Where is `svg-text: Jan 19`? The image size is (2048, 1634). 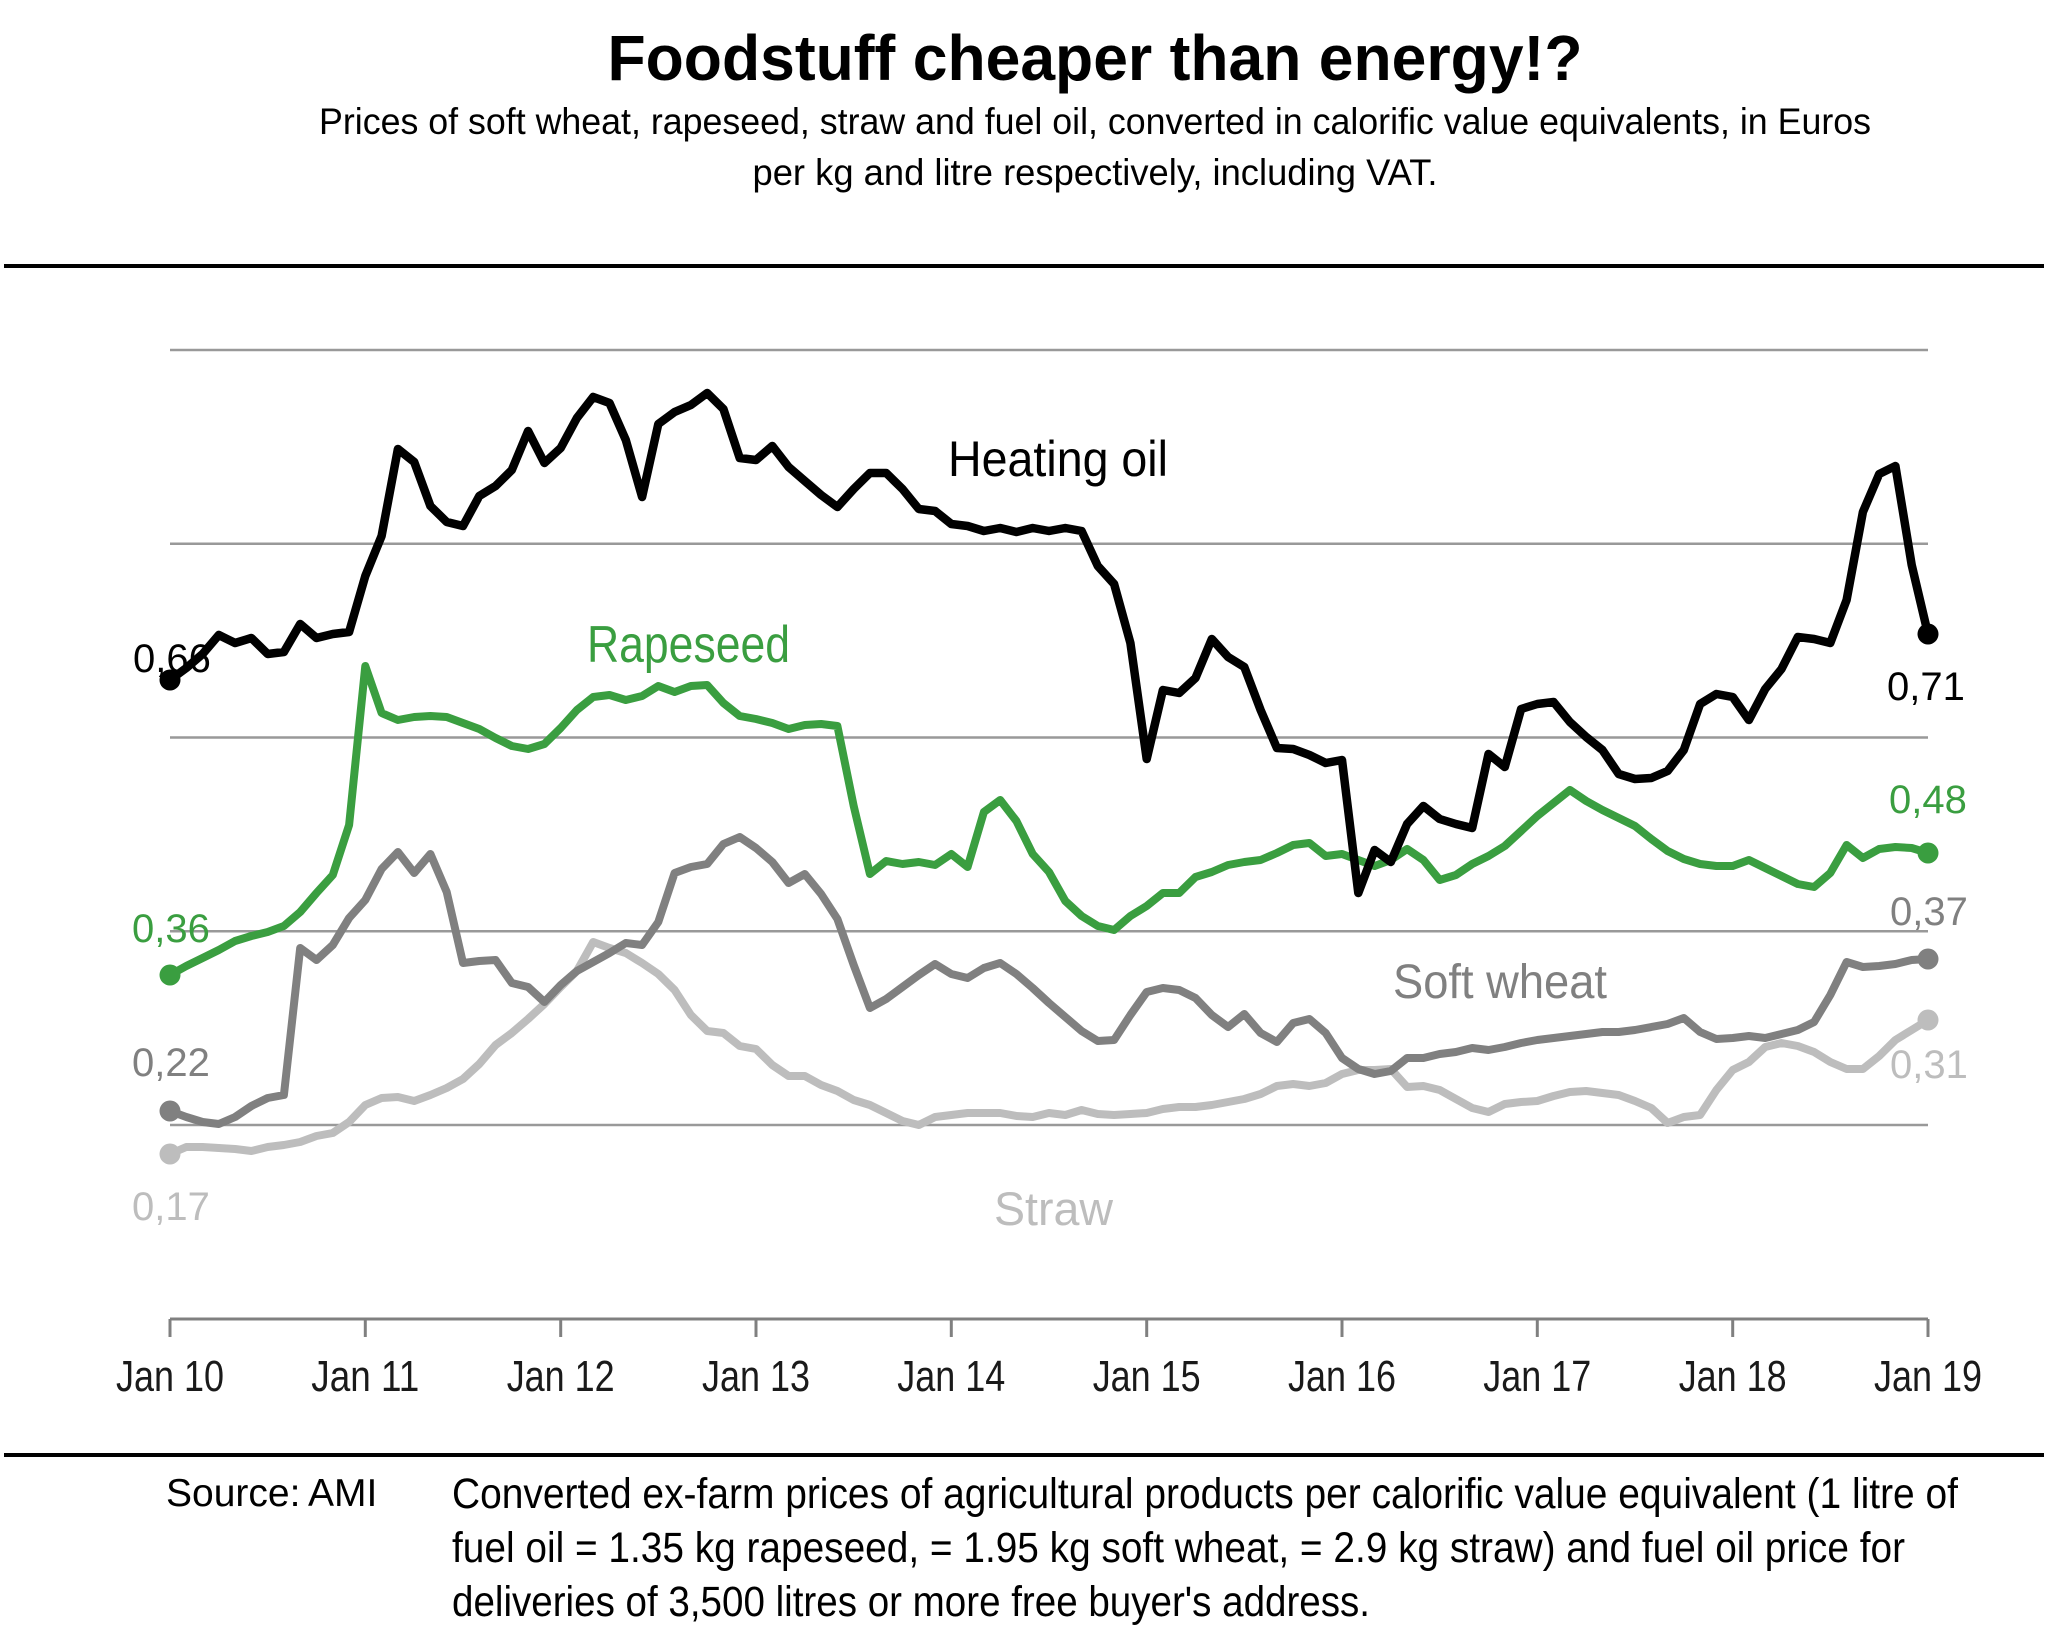
svg-text: Jan 19 is located at coordinates (1928, 1376).